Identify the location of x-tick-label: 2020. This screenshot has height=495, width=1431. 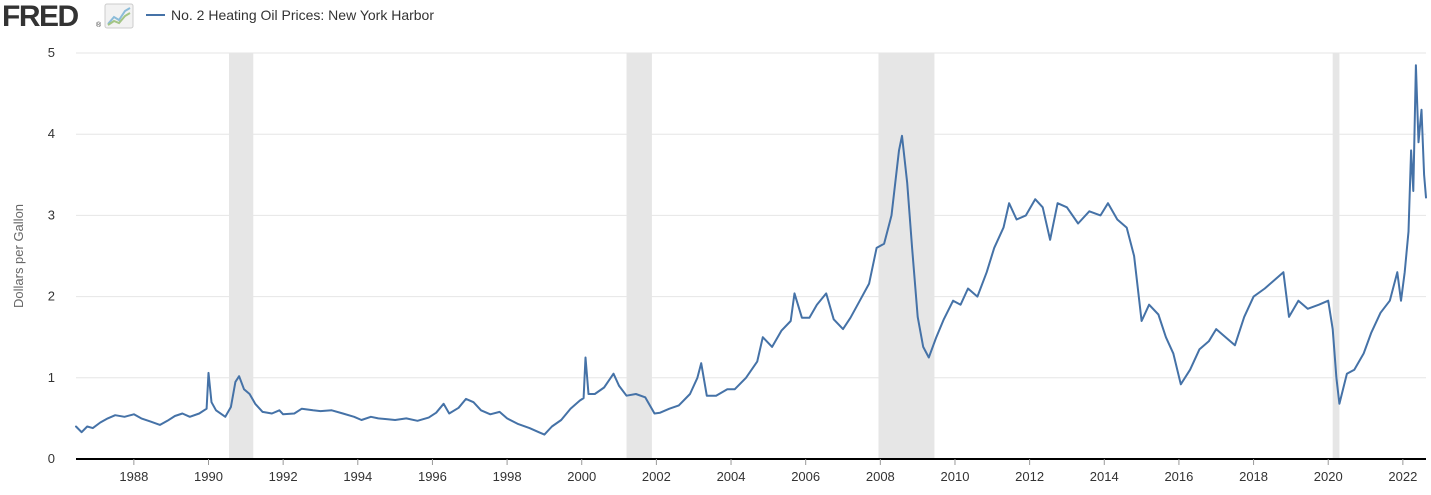
(1328, 476).